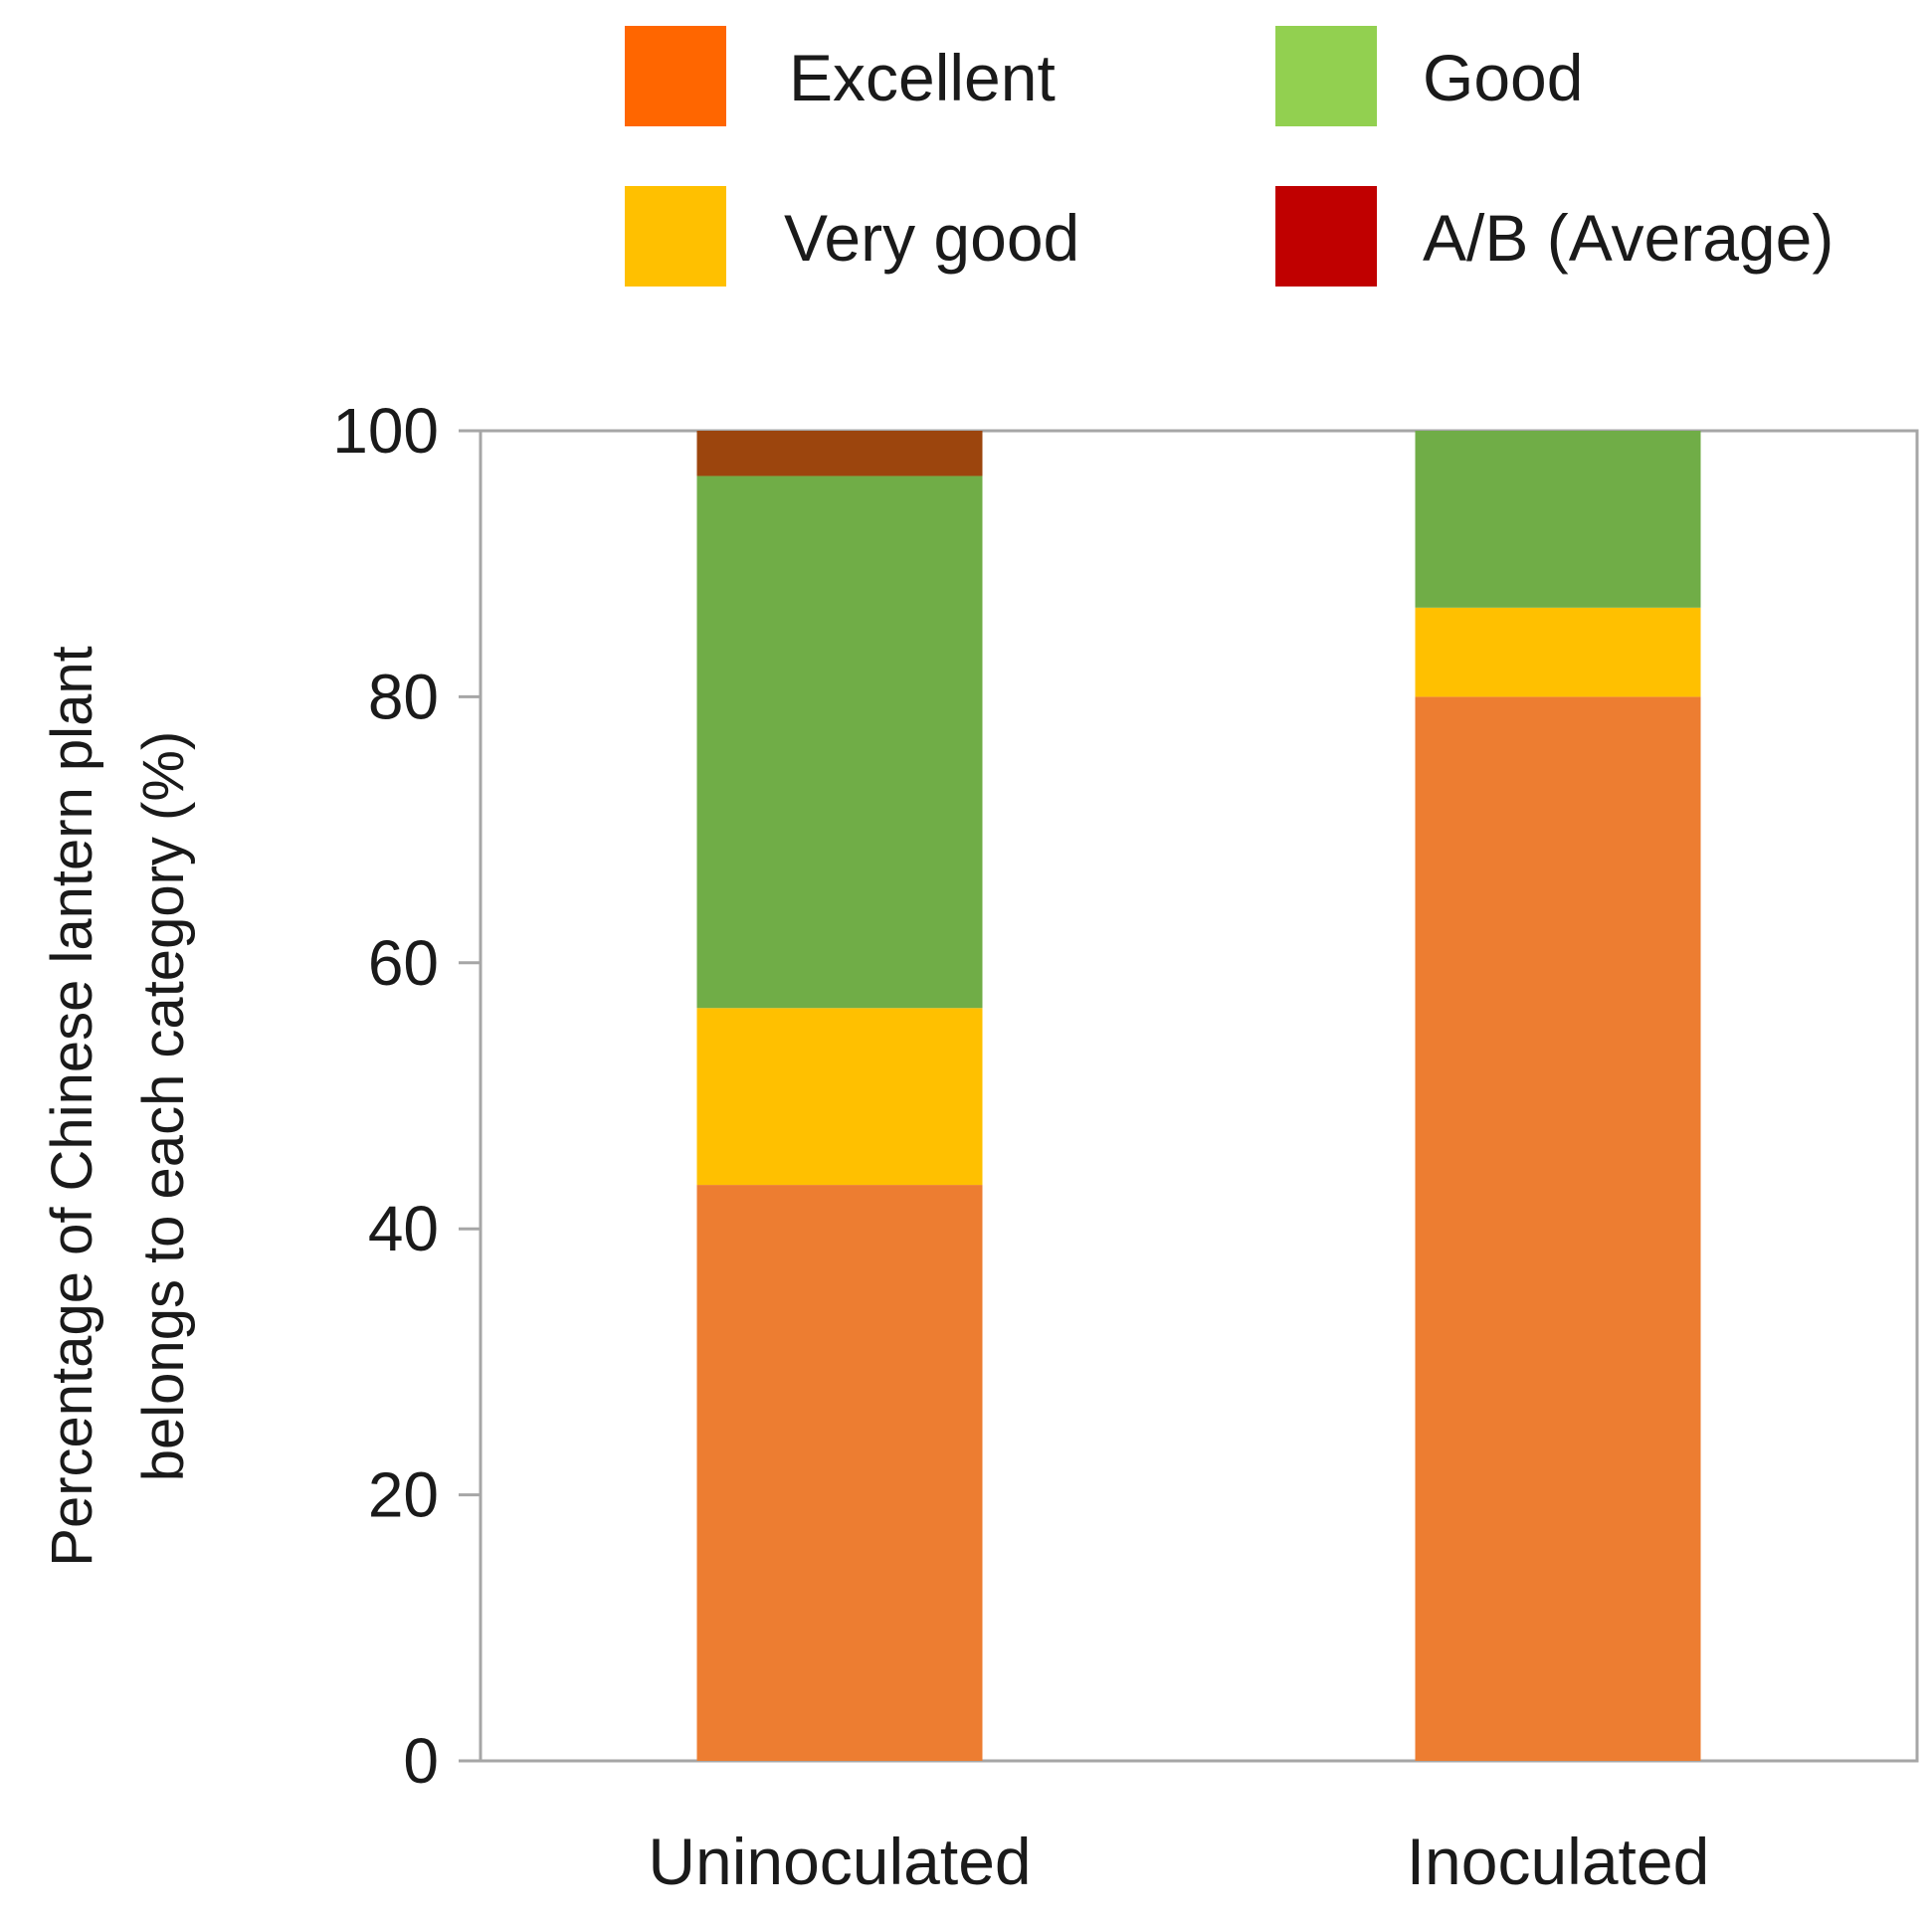  Describe the element at coordinates (931, 238) in the screenshot. I see `legend-label-very-good: Very good` at that location.